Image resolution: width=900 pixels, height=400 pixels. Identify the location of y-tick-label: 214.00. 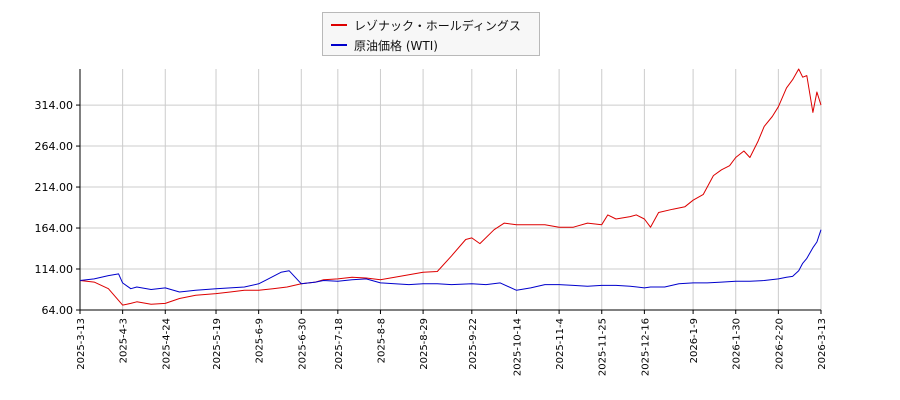
(54, 187).